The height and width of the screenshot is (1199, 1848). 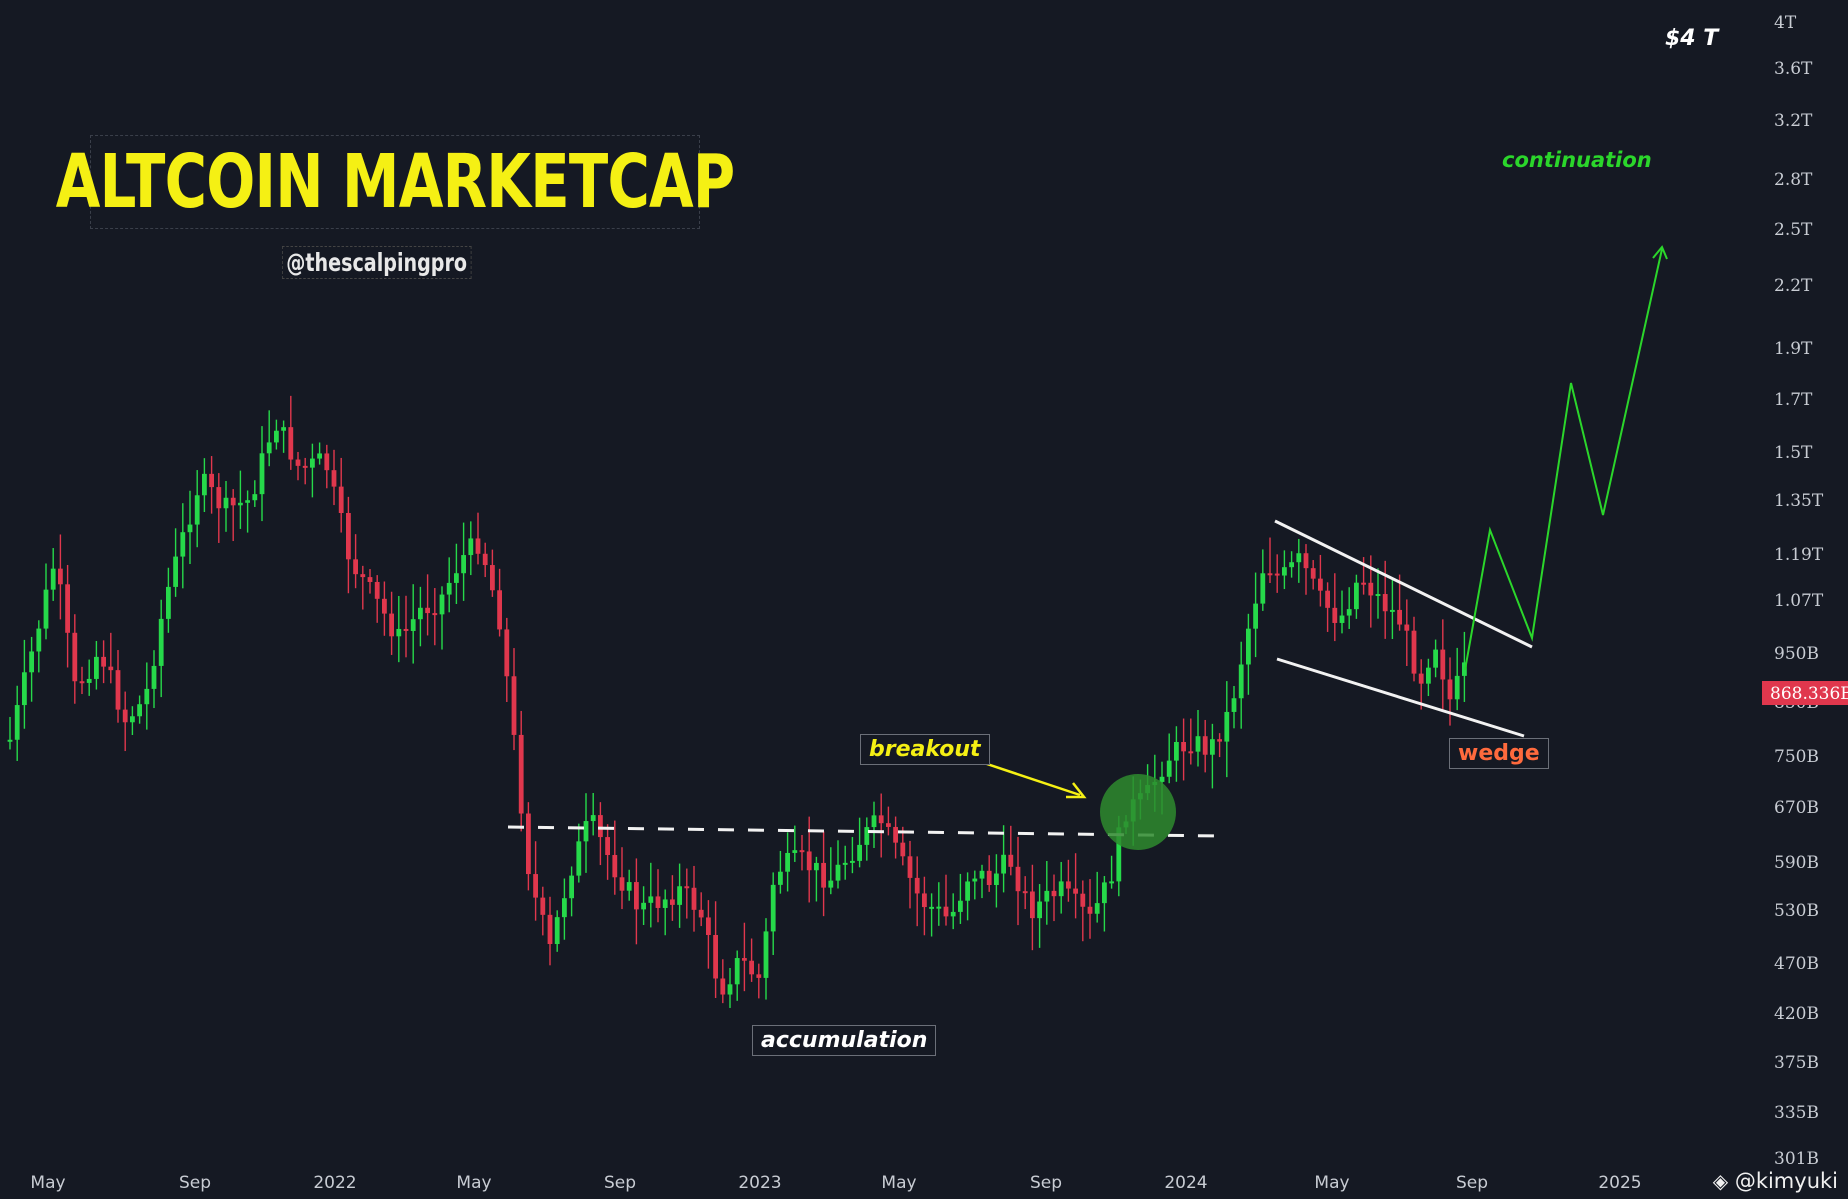 I want to click on y-tick-label: 750B, so click(x=1796, y=757).